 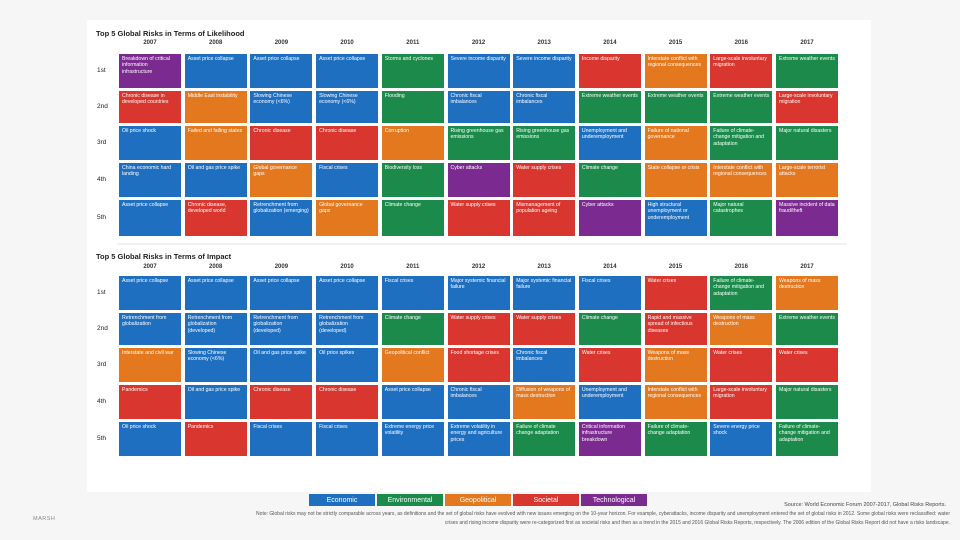 I want to click on likelihood-risk-cell: Middle East instability, so click(x=215, y=107).